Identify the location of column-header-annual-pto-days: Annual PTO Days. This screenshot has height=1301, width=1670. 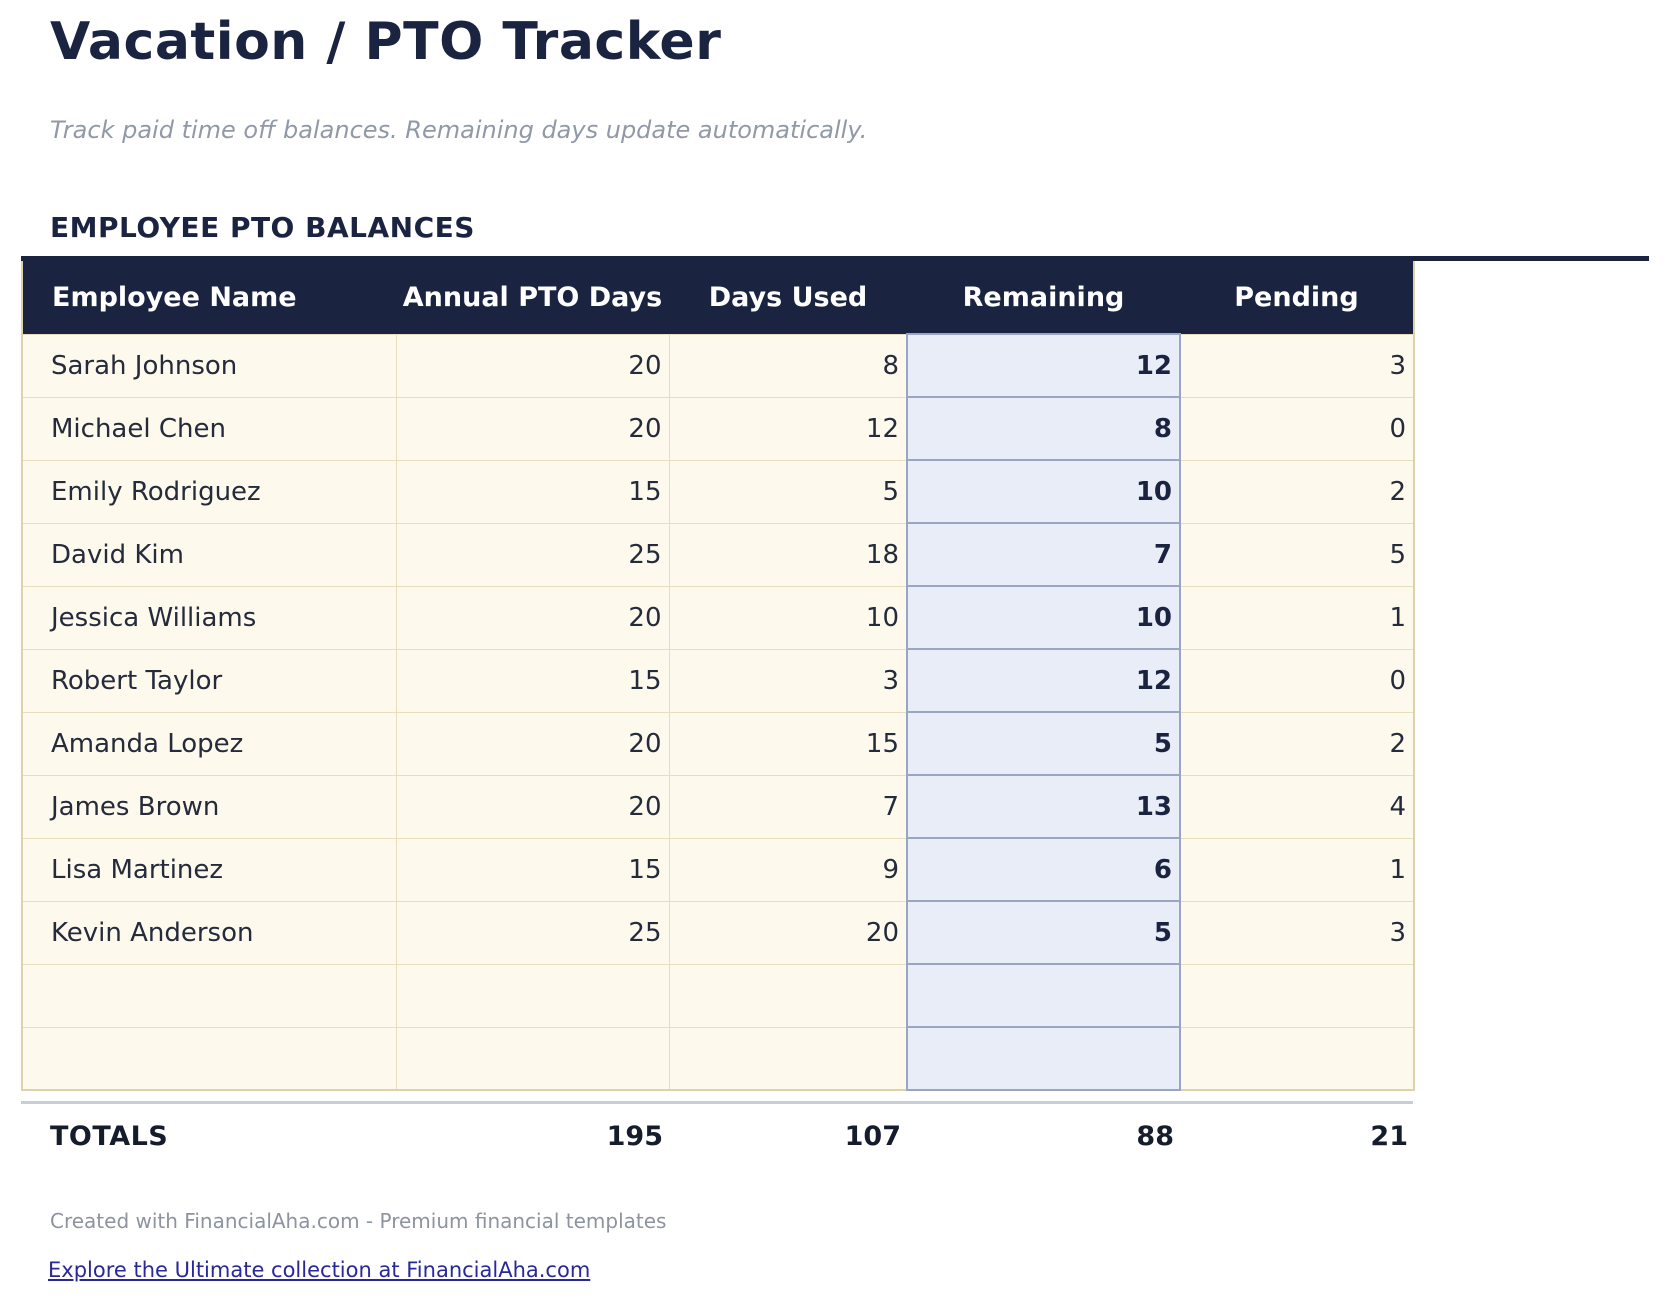
(532, 298).